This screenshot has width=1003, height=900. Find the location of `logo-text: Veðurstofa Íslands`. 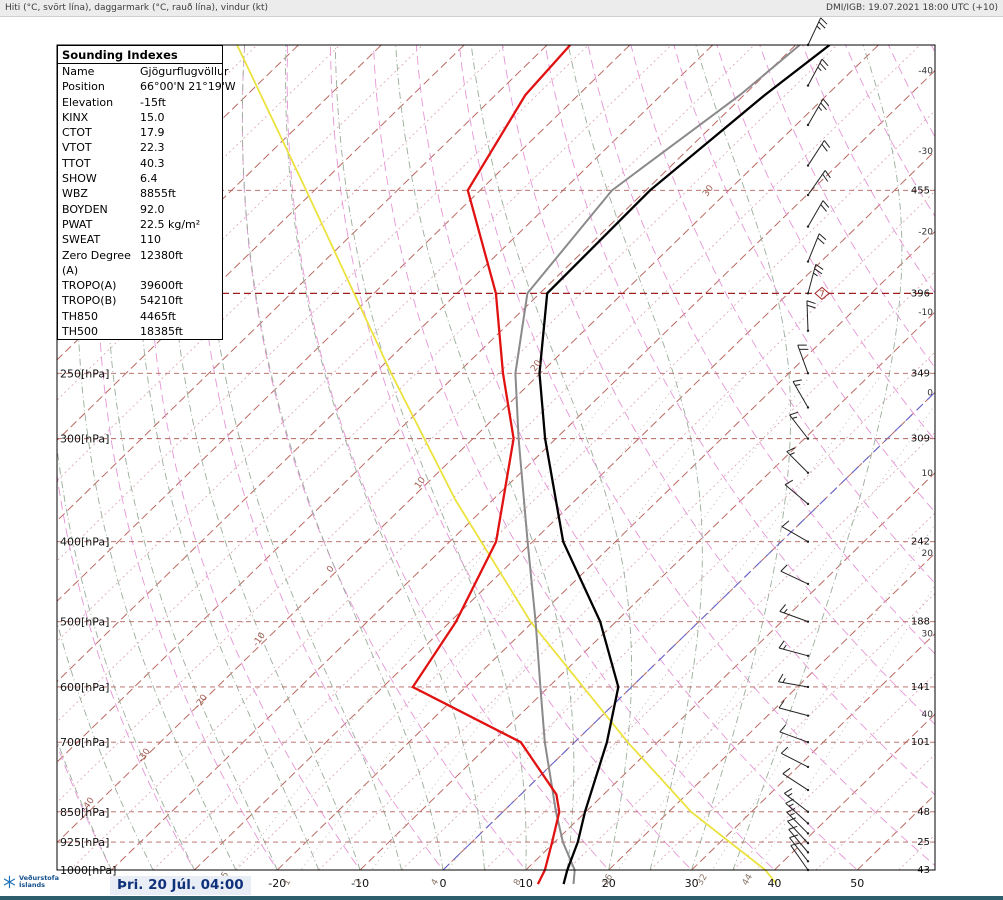

logo-text: Veðurstofa Íslands is located at coordinates (39, 882).